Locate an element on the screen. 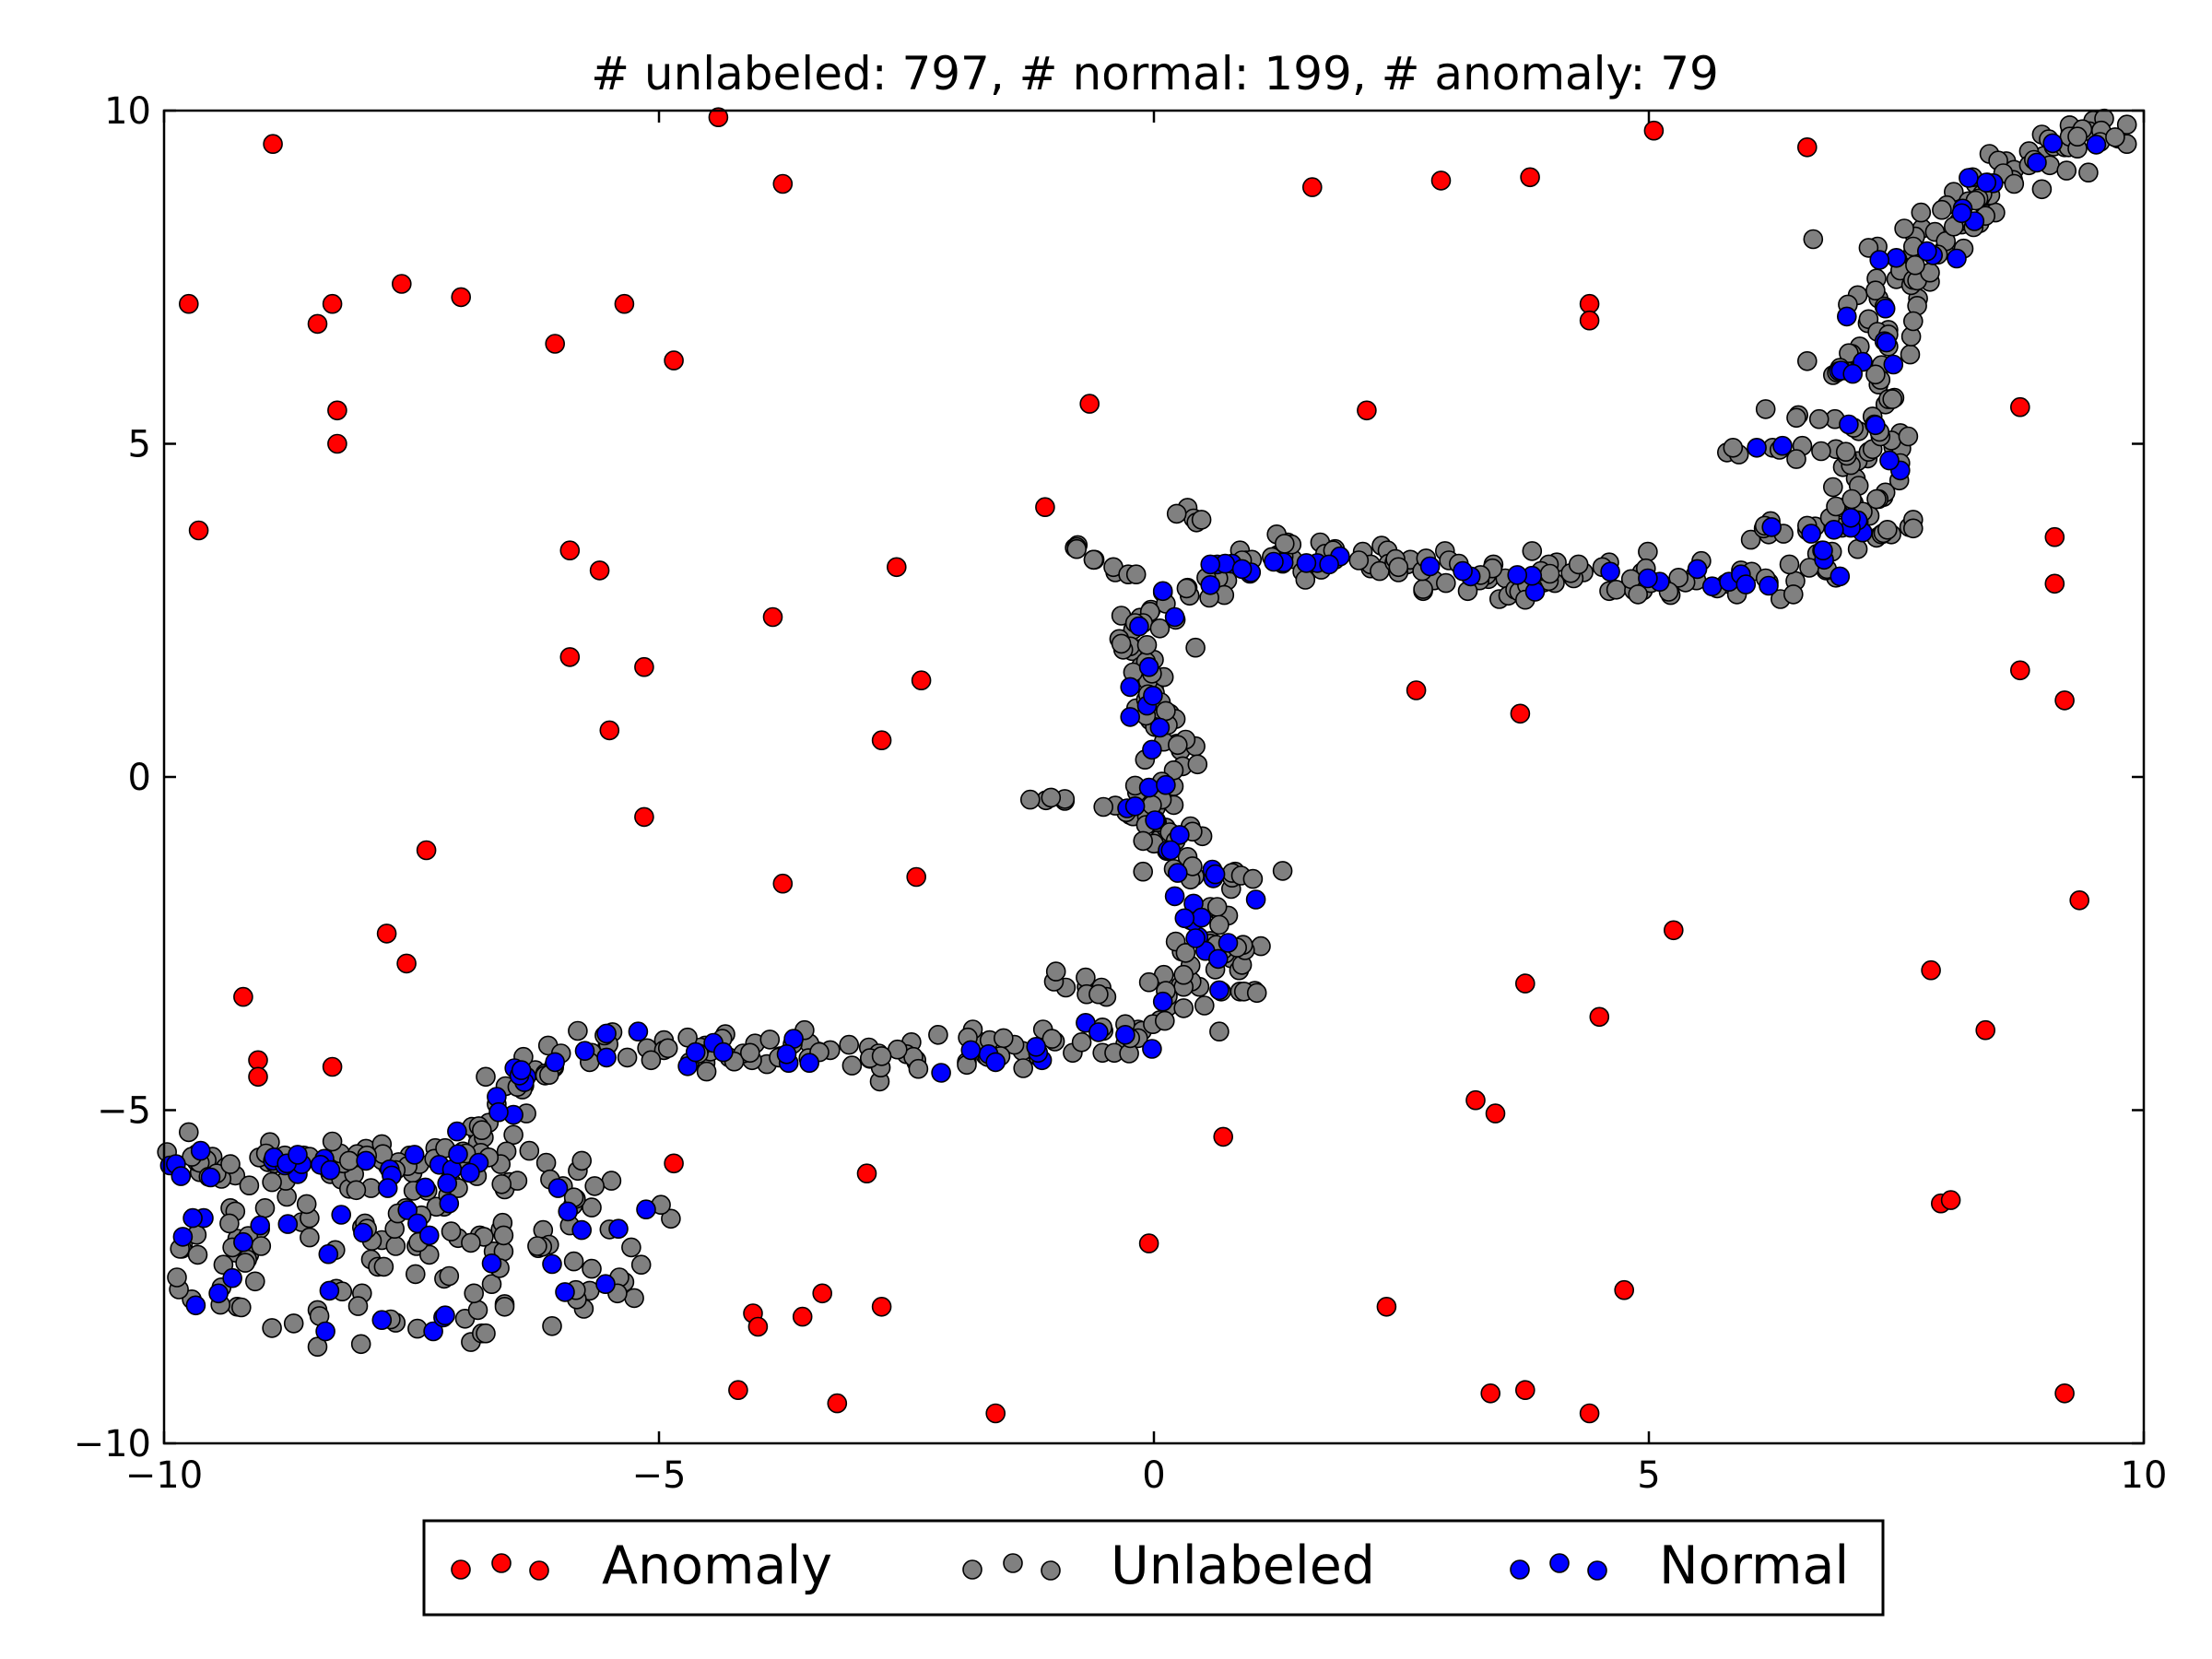 Image resolution: width=2212 pixels, height=1659 pixels. legend: Anomaly Unlabeled Normal is located at coordinates (1153, 1568).